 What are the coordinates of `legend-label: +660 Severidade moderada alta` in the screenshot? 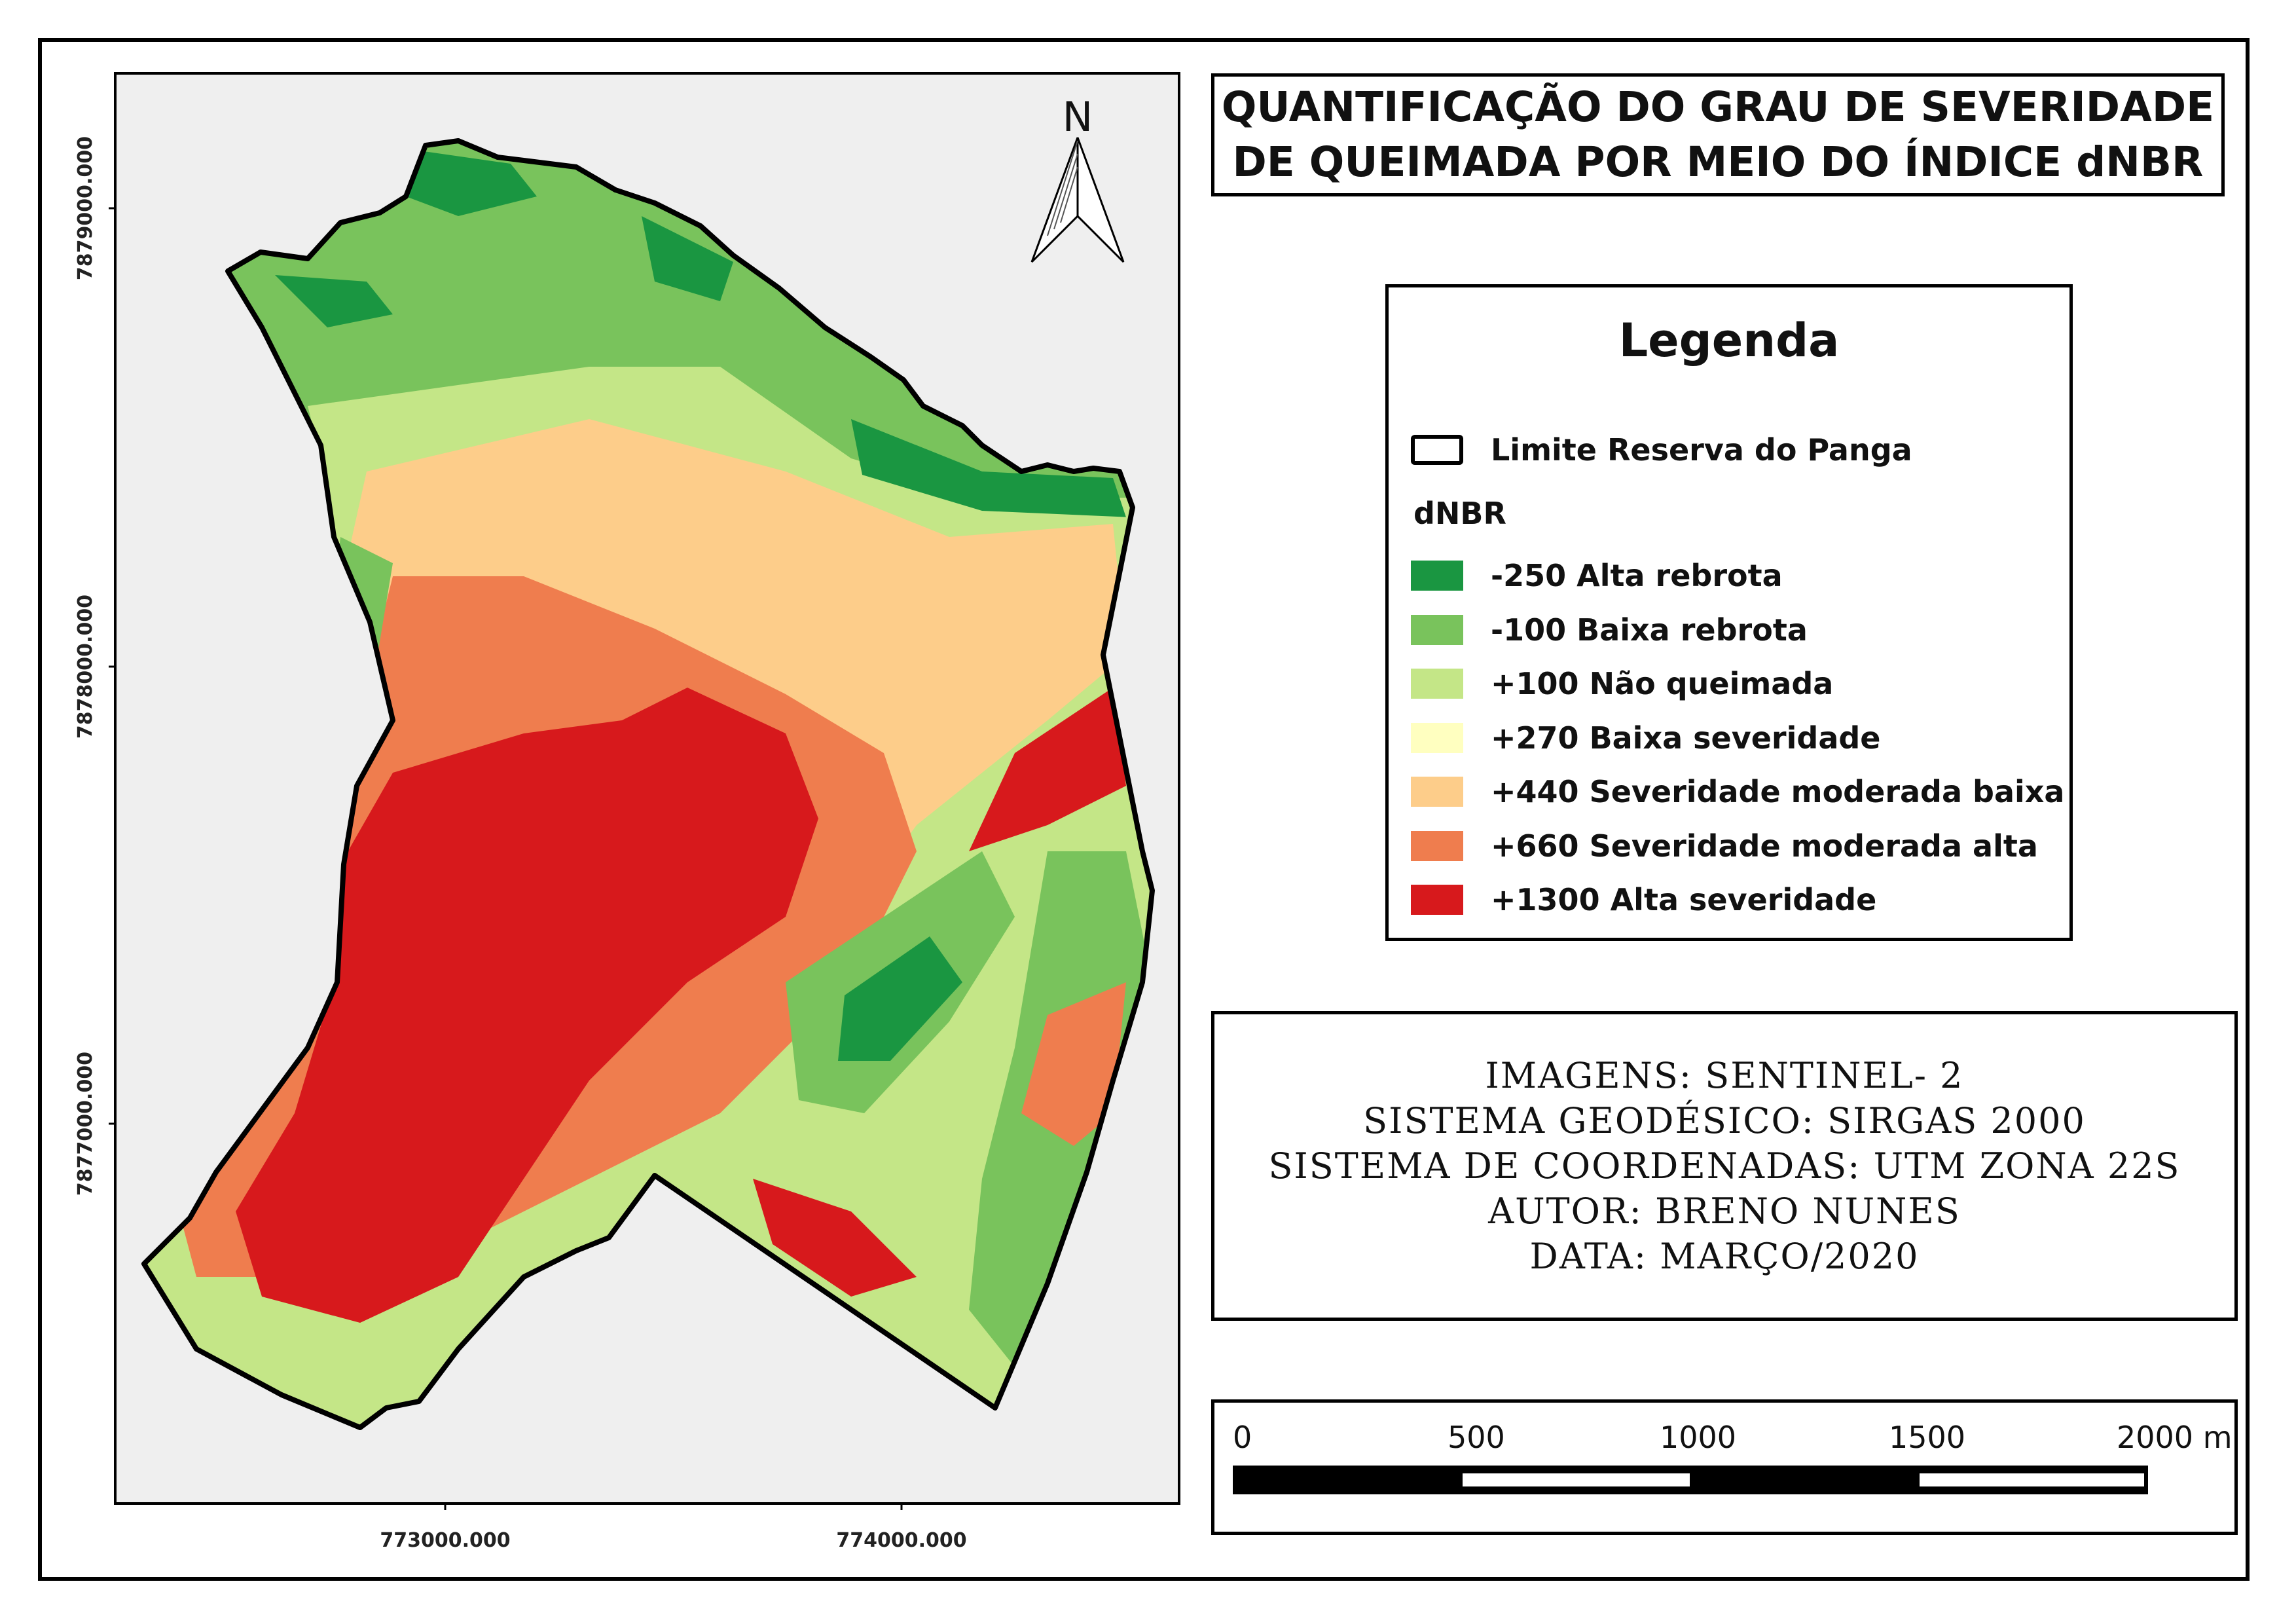 It's located at (1764, 846).